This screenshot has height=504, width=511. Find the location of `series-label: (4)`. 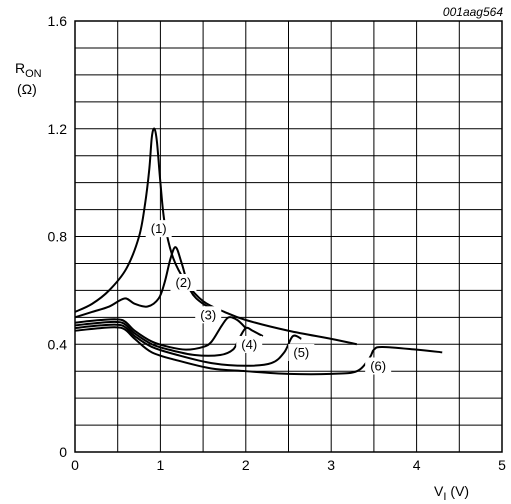

series-label: (4) is located at coordinates (249, 344).